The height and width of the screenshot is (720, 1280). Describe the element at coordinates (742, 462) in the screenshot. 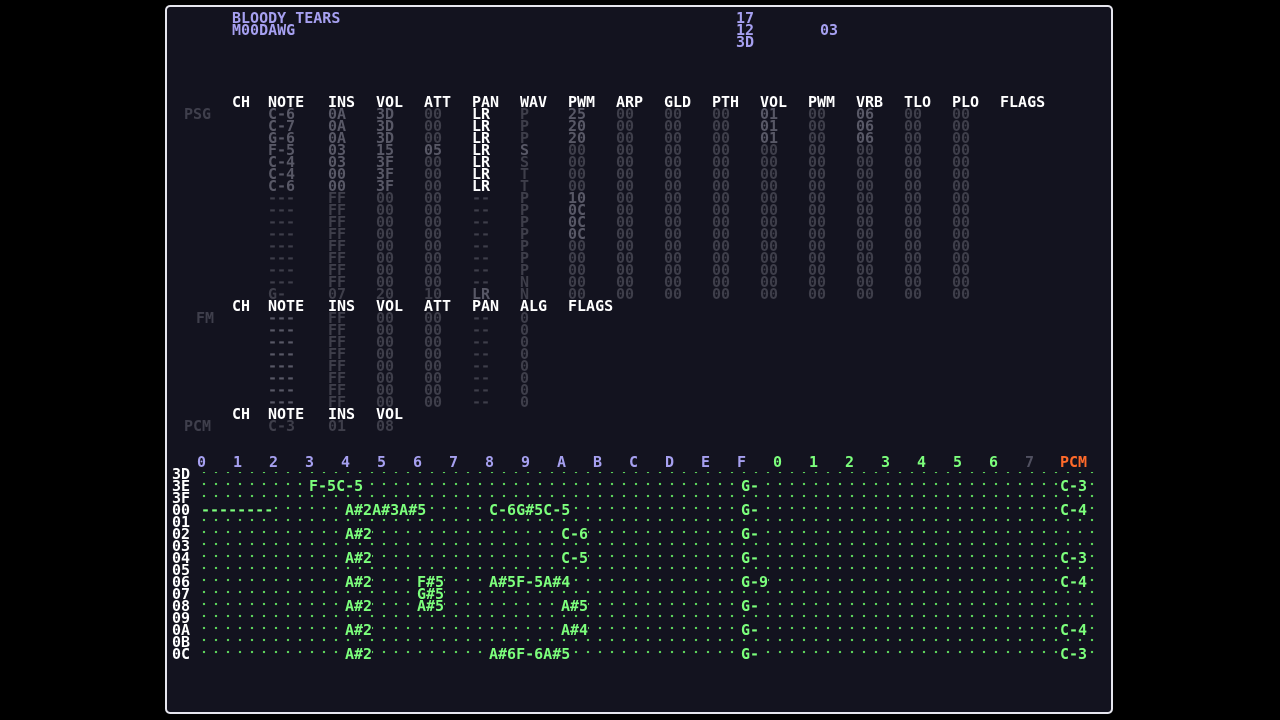

I see `pattern-channel-label: F` at that location.